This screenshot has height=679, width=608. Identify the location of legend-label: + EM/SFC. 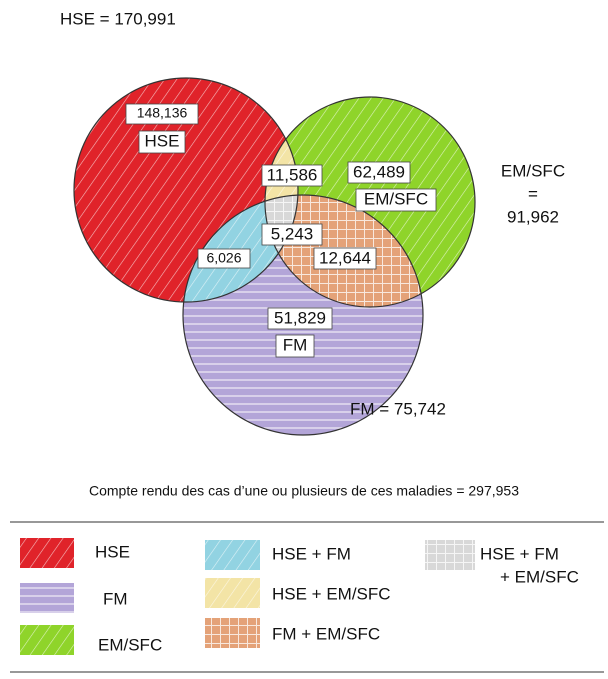
(539, 576).